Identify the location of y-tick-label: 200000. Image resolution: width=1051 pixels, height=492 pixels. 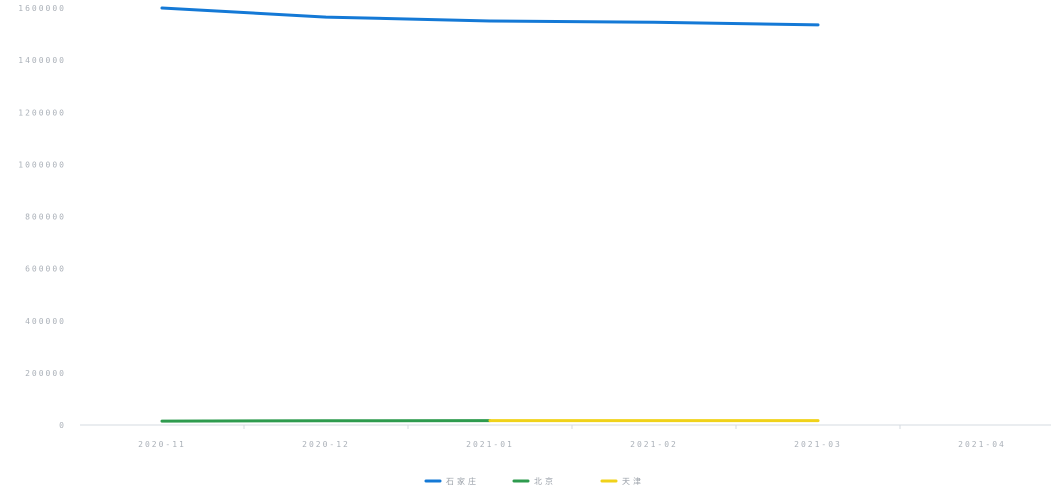
(45, 373).